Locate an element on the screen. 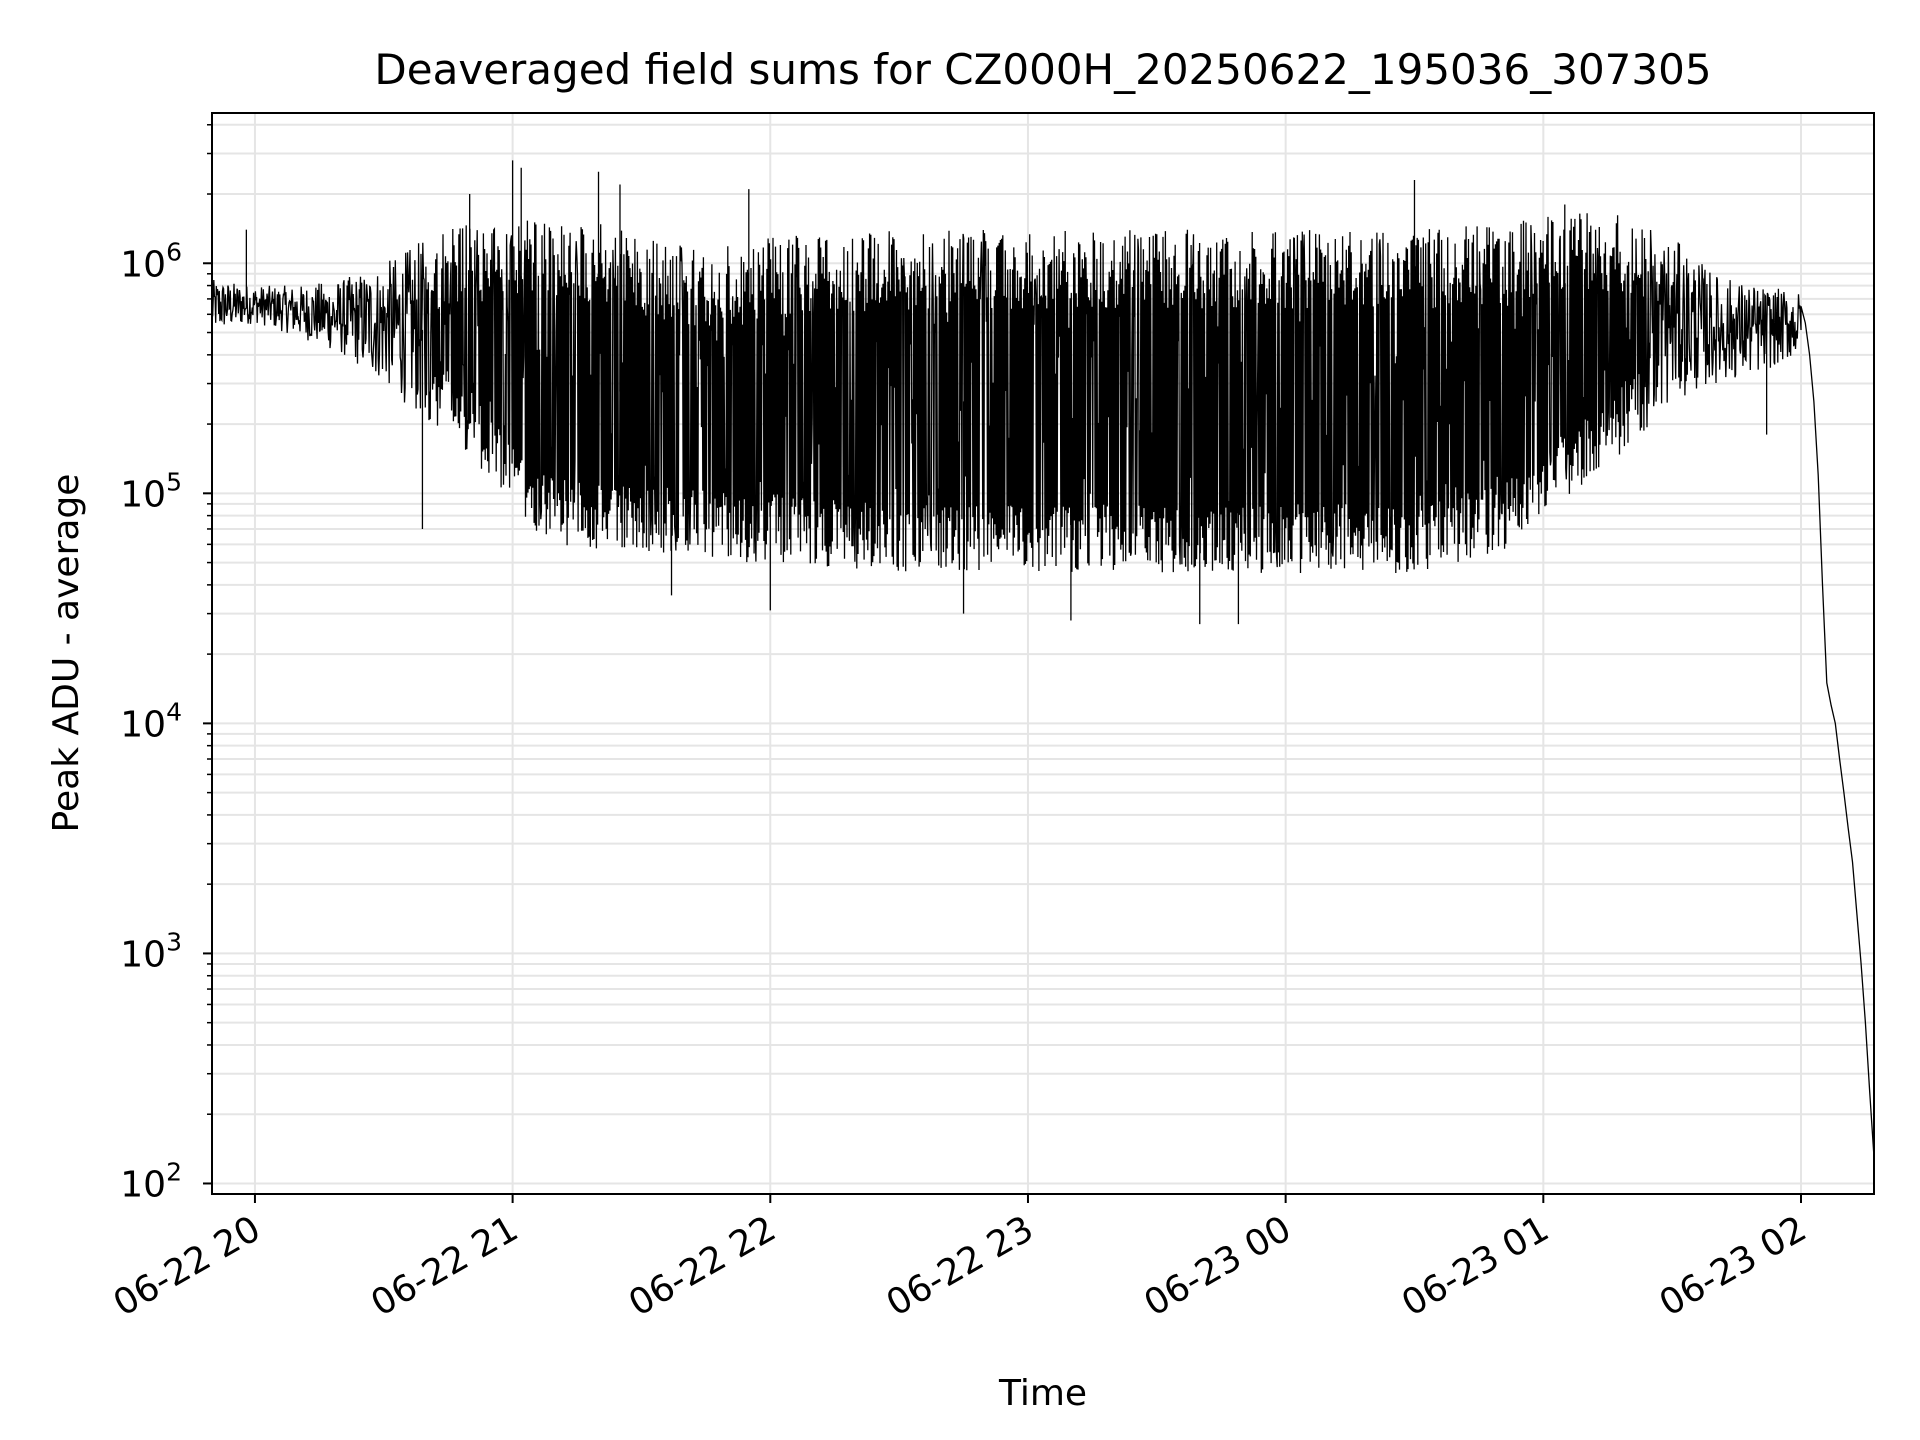  y-tick-label: 10⁵ is located at coordinates (151, 491).